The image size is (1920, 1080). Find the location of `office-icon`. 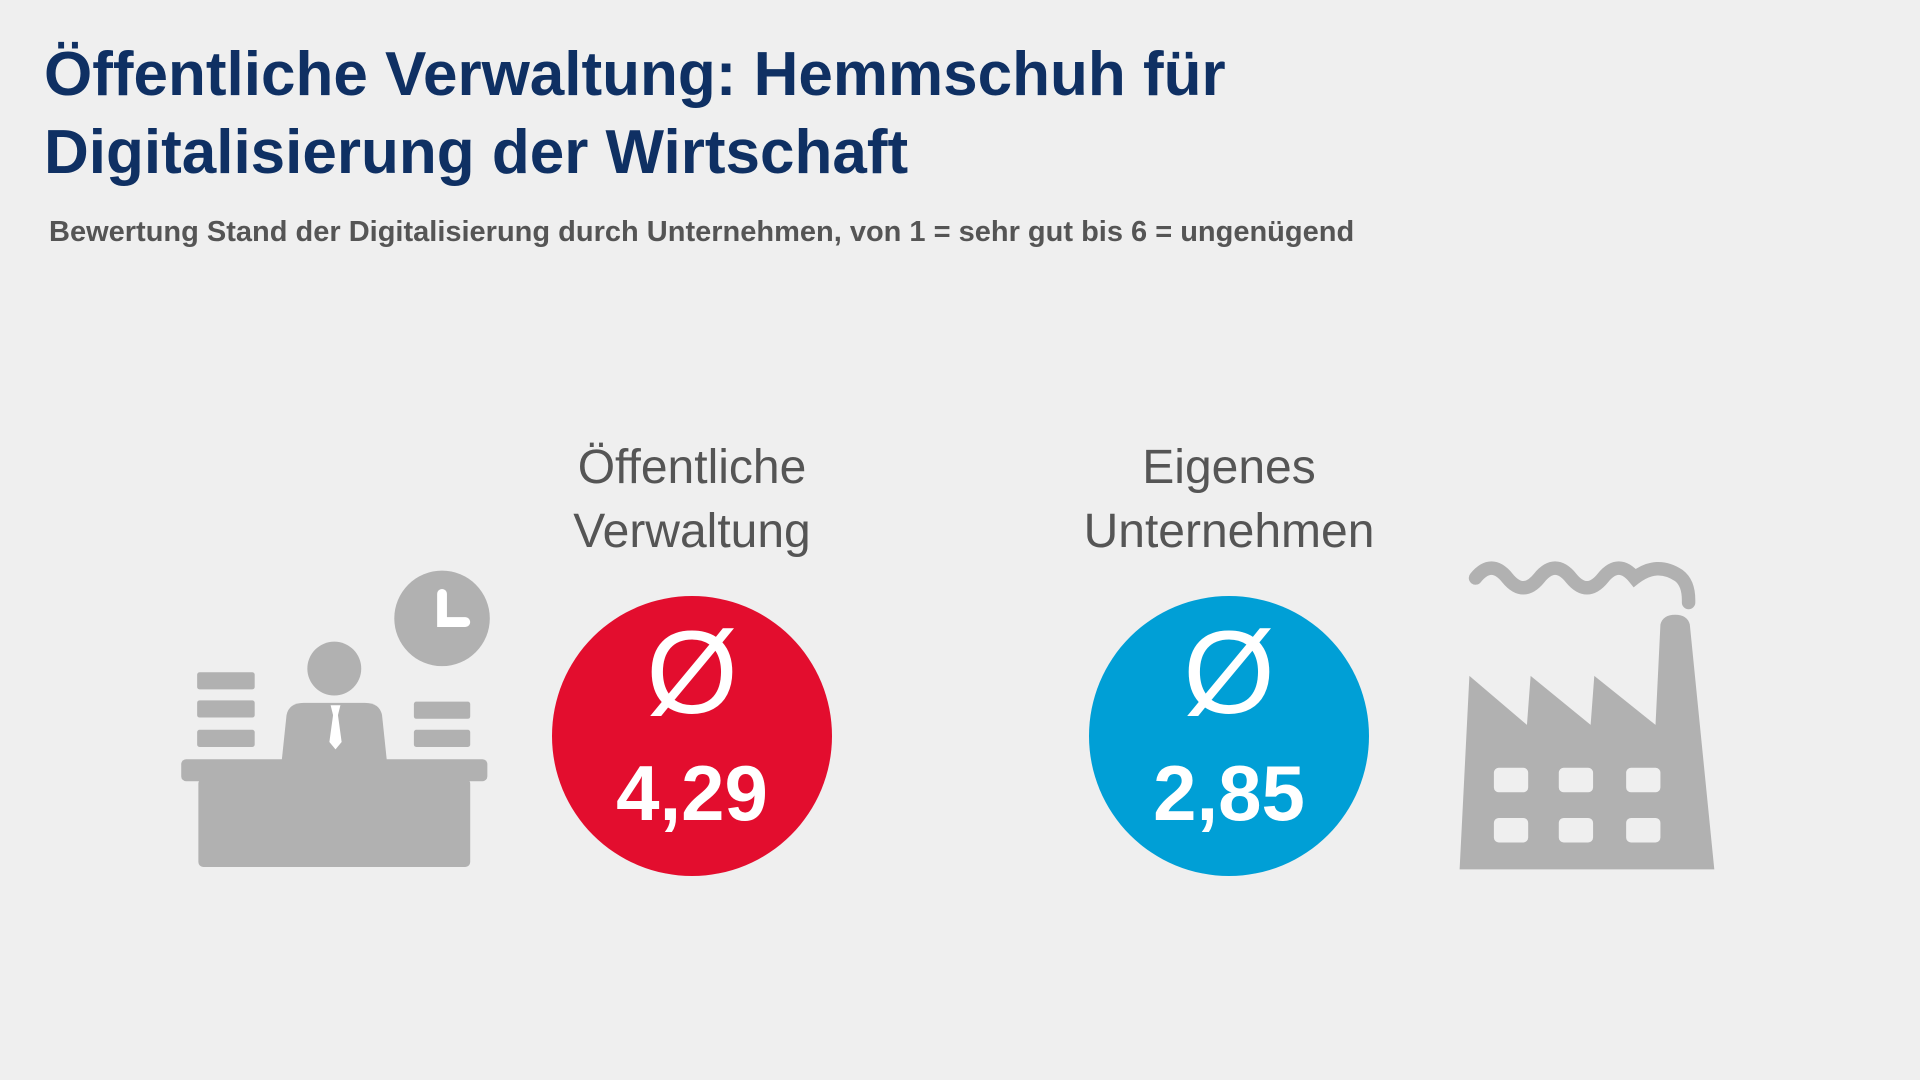

office-icon is located at coordinates (335, 718).